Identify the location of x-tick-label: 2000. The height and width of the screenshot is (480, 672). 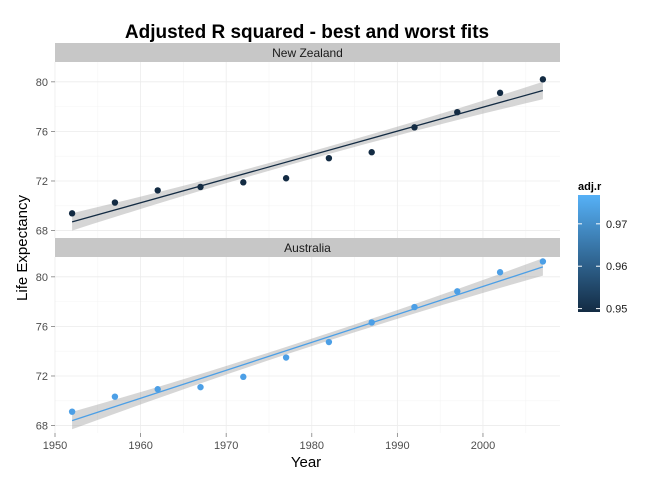
(483, 446).